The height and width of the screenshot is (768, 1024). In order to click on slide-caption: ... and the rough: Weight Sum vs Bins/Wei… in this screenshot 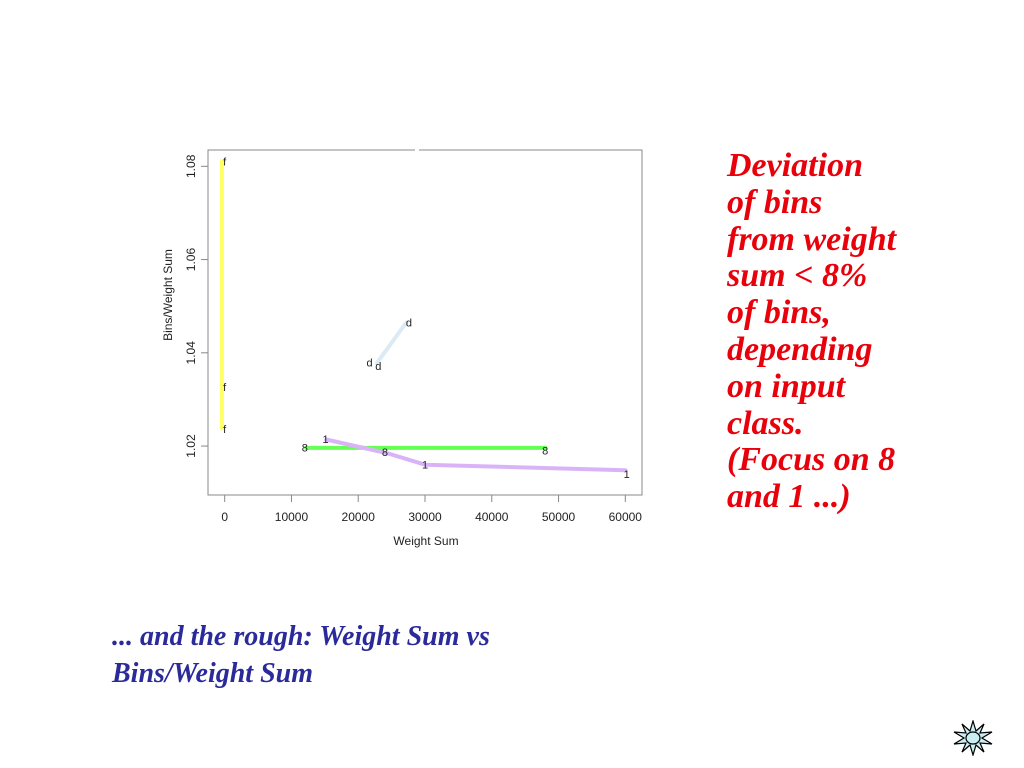, I will do `click(392, 655)`.